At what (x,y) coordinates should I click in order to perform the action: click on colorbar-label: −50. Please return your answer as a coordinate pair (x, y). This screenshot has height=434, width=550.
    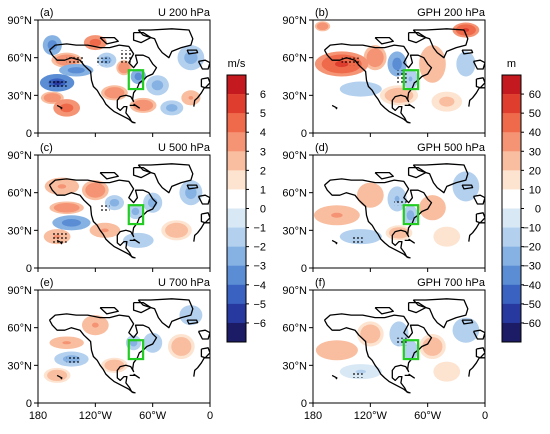
    Looking at the image, I should click on (531, 305).